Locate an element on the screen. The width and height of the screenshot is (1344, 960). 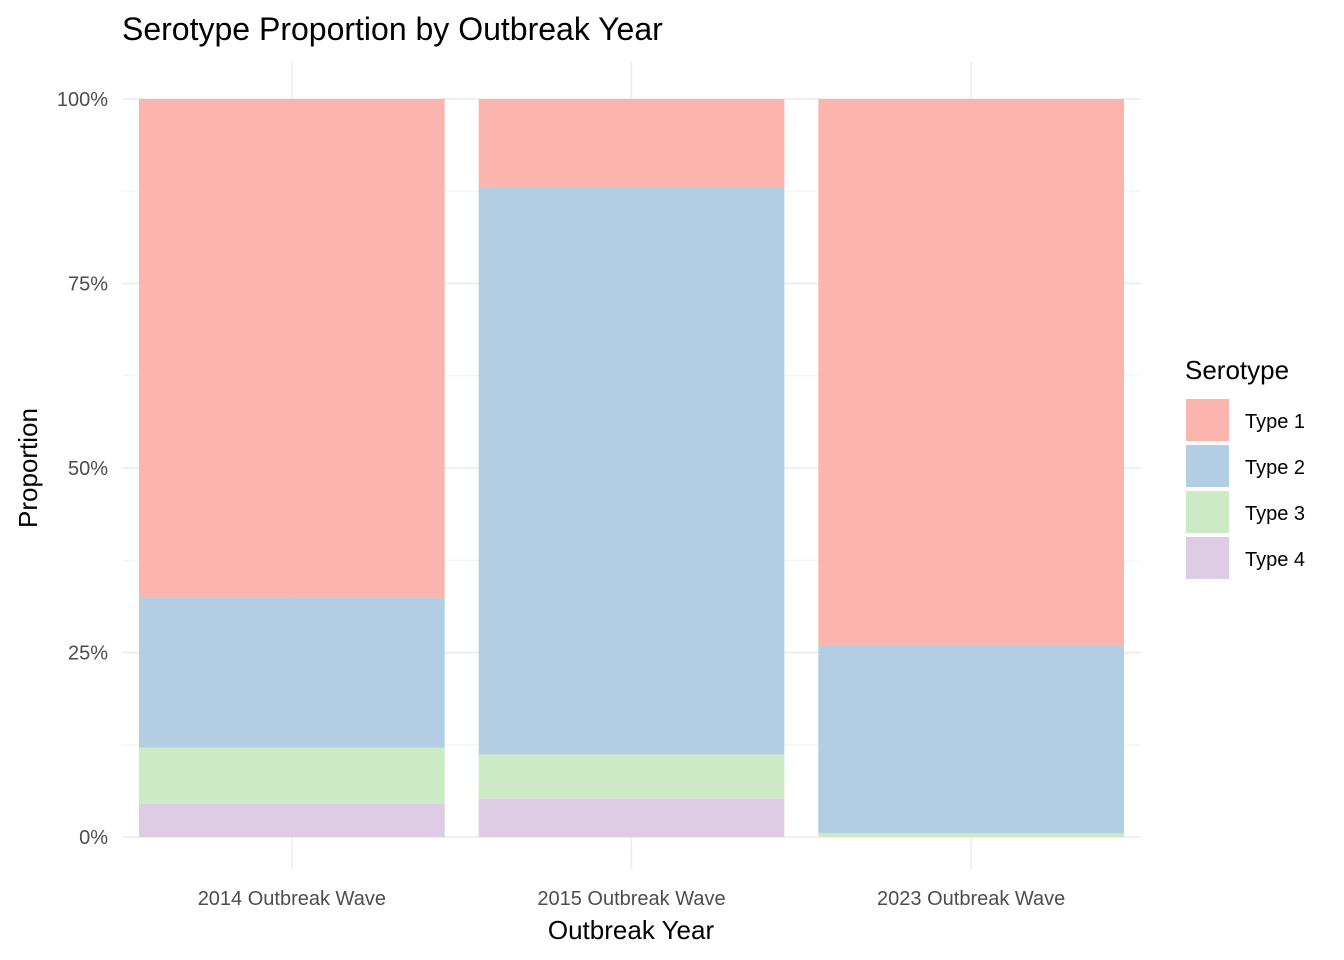
legend-title: Serotype is located at coordinates (1237, 370).